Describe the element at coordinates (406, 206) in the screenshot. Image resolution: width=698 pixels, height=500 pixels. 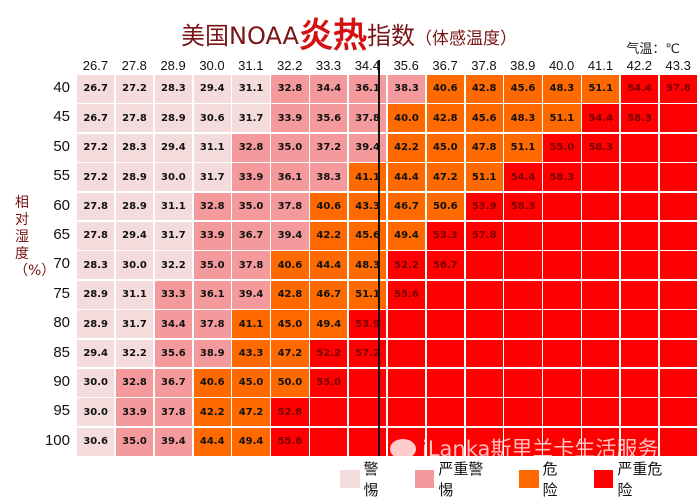
I see `heat-index-cell: 46.7` at that location.